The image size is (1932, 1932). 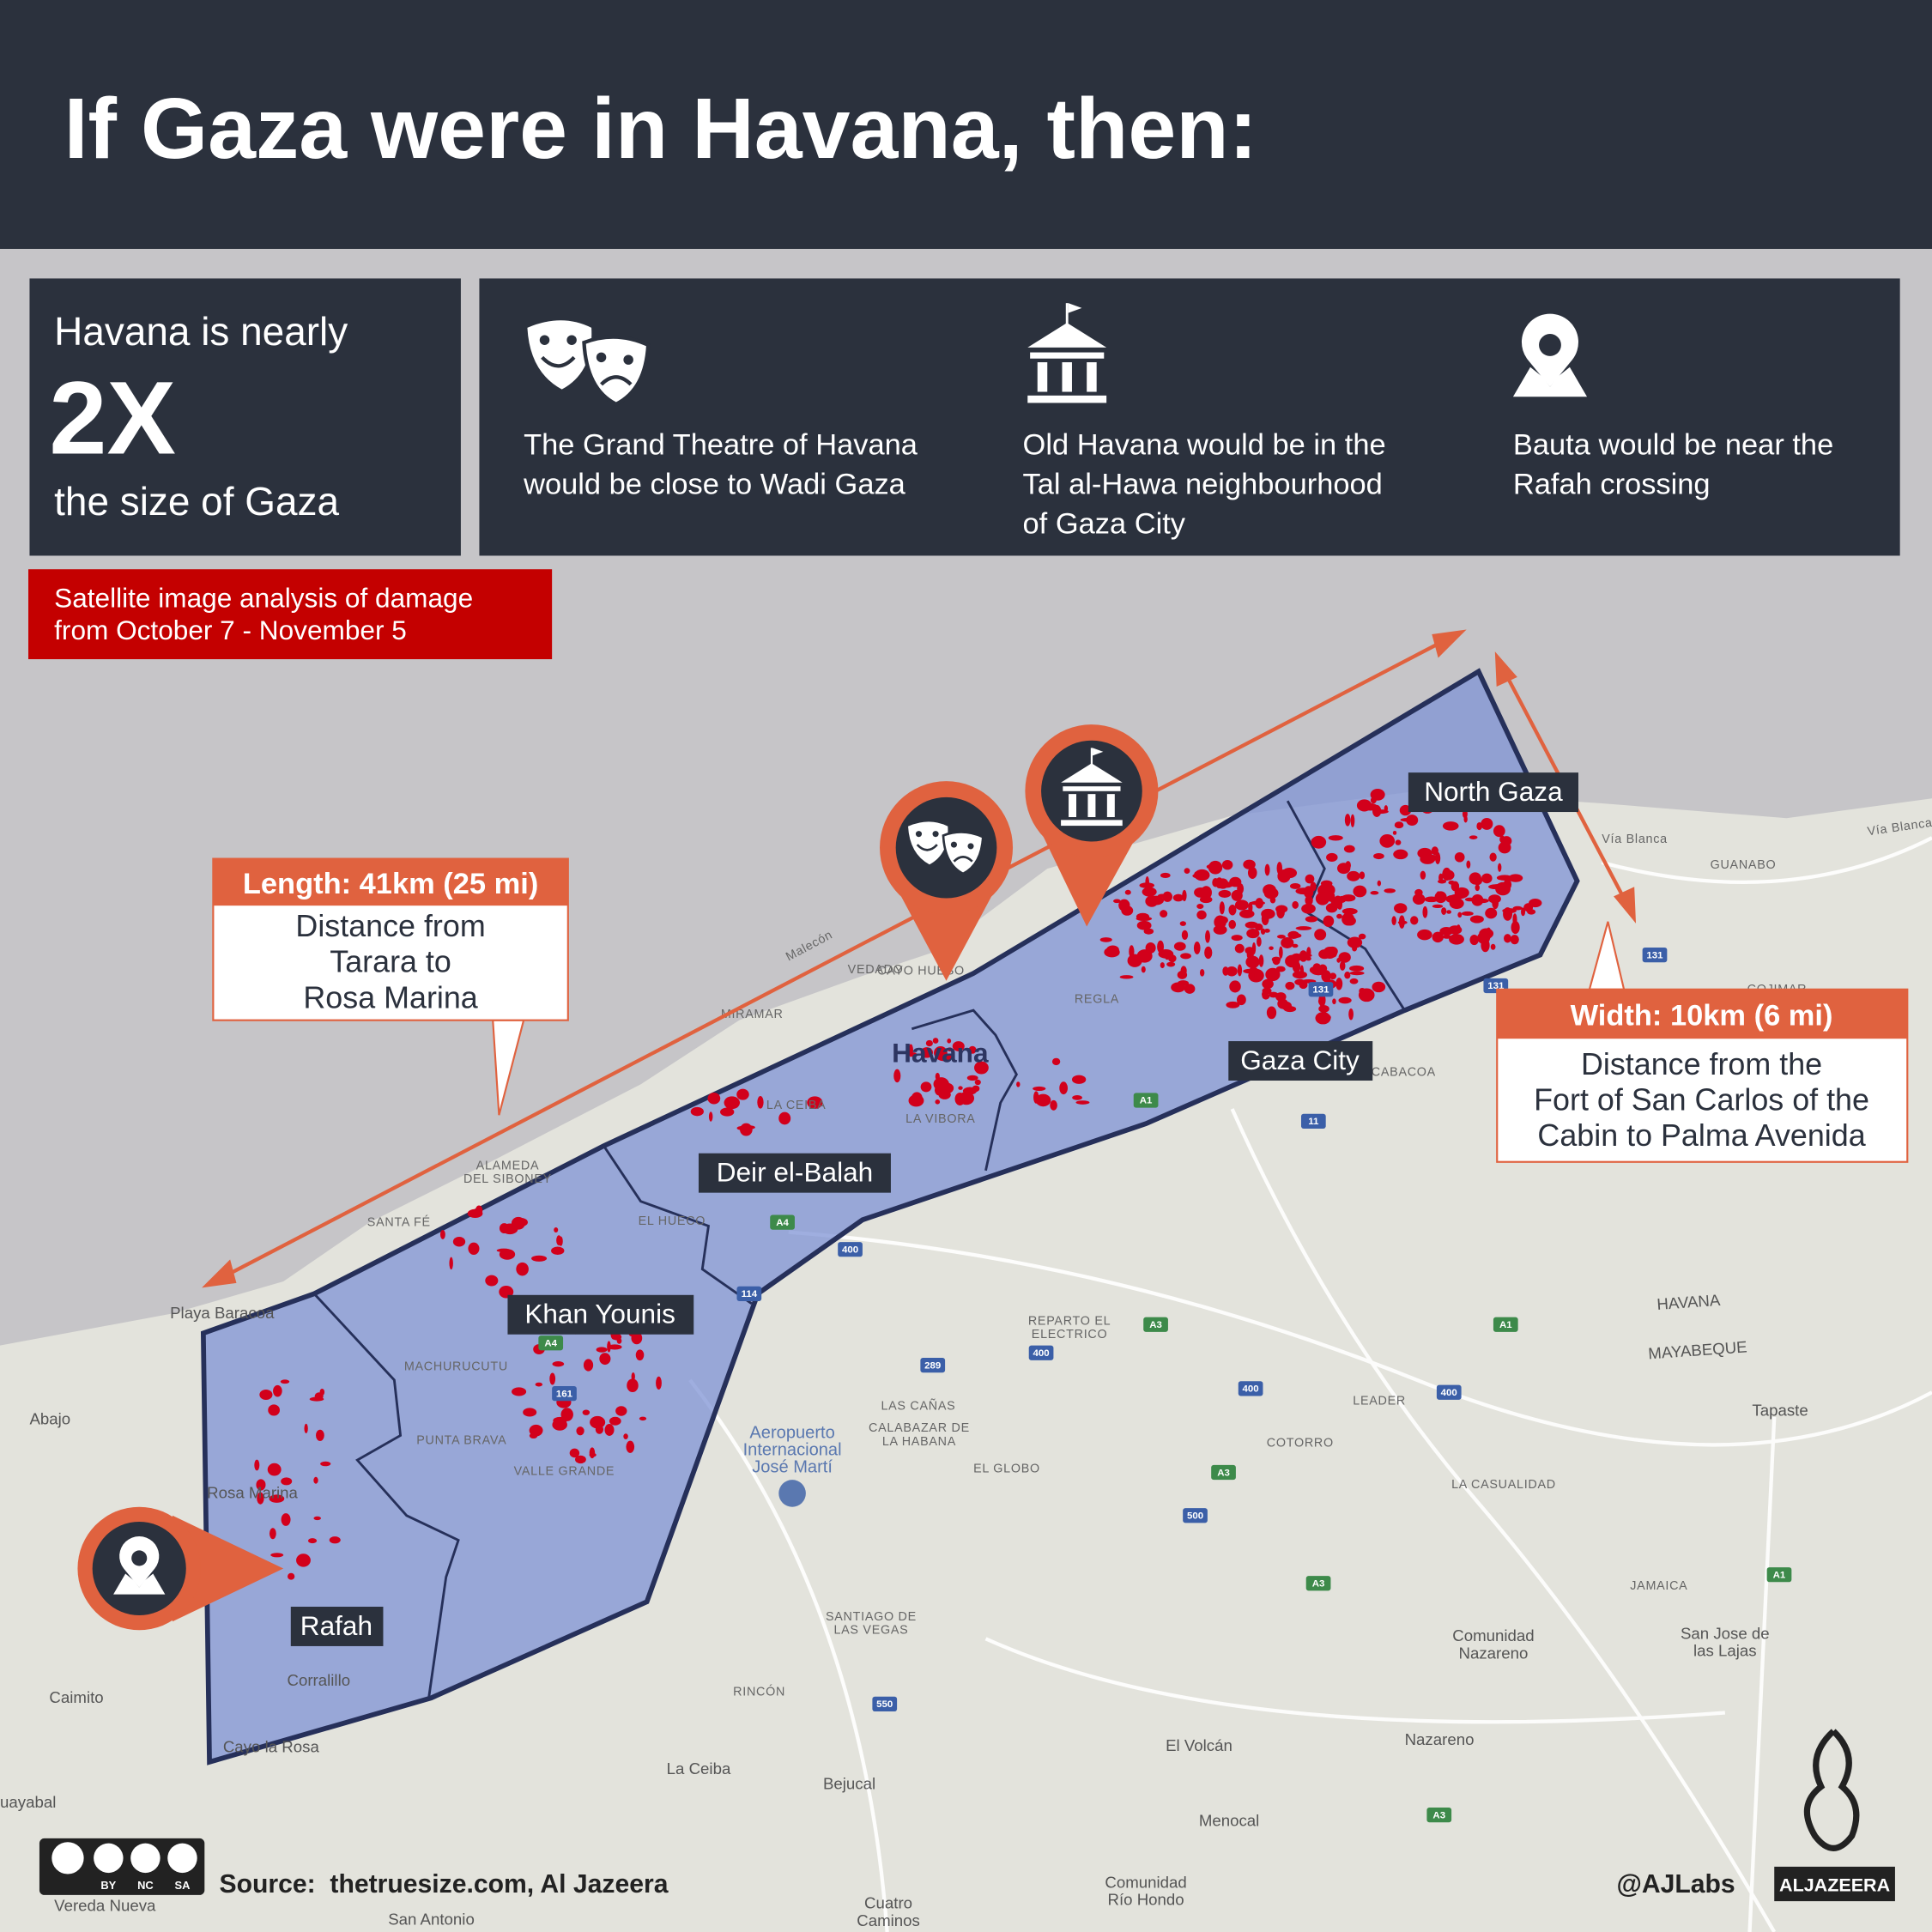 What do you see at coordinates (319, 1680) in the screenshot?
I see `map-label: Corralillo` at bounding box center [319, 1680].